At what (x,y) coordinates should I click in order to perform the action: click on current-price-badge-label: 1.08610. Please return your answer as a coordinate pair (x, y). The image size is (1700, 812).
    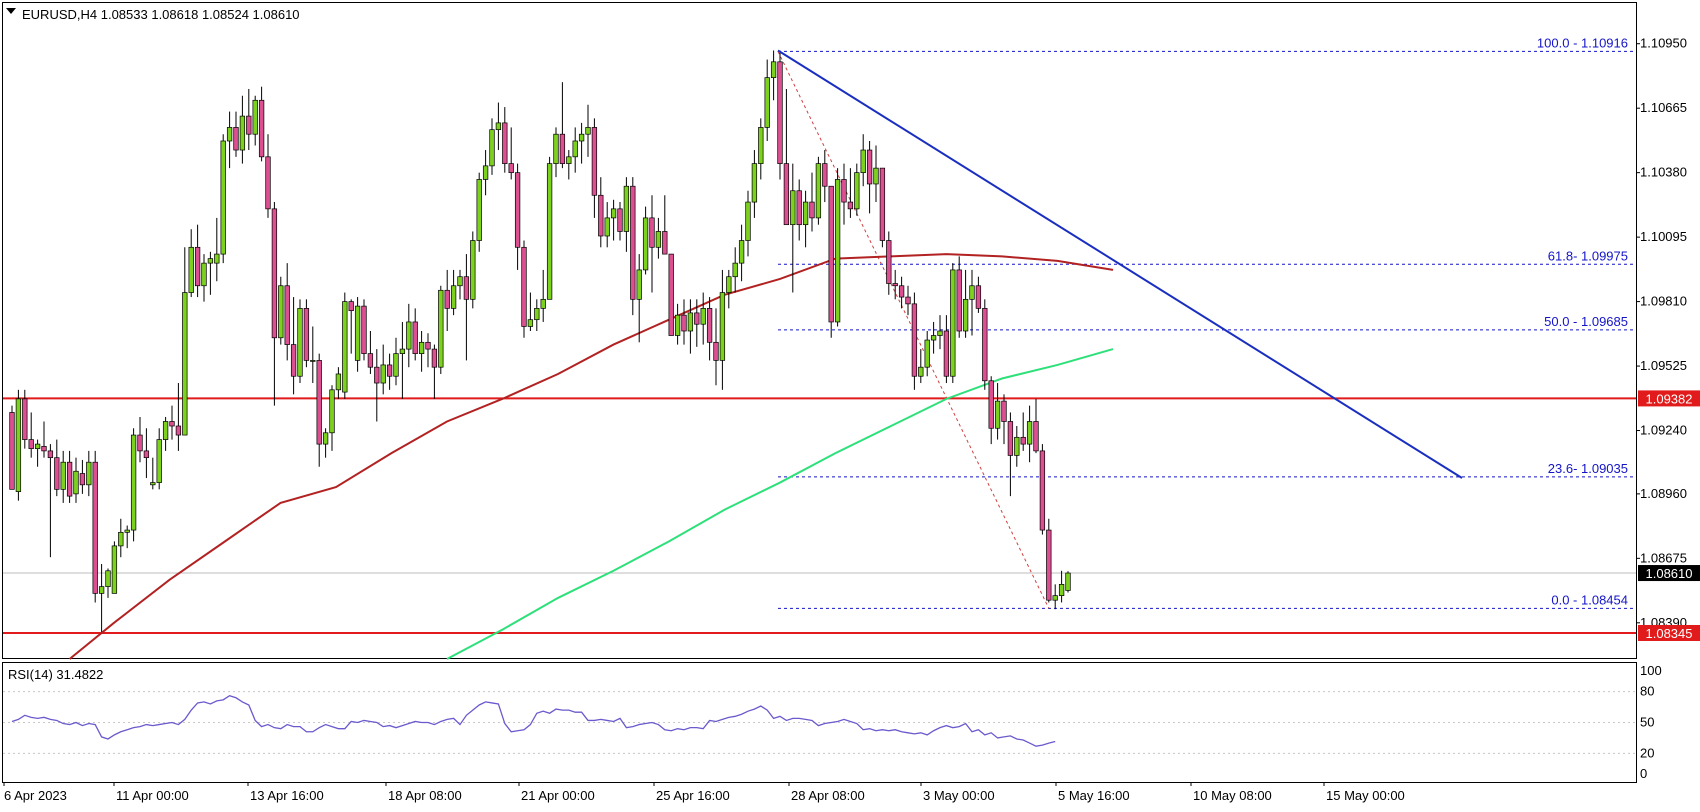
    Looking at the image, I should click on (1669, 573).